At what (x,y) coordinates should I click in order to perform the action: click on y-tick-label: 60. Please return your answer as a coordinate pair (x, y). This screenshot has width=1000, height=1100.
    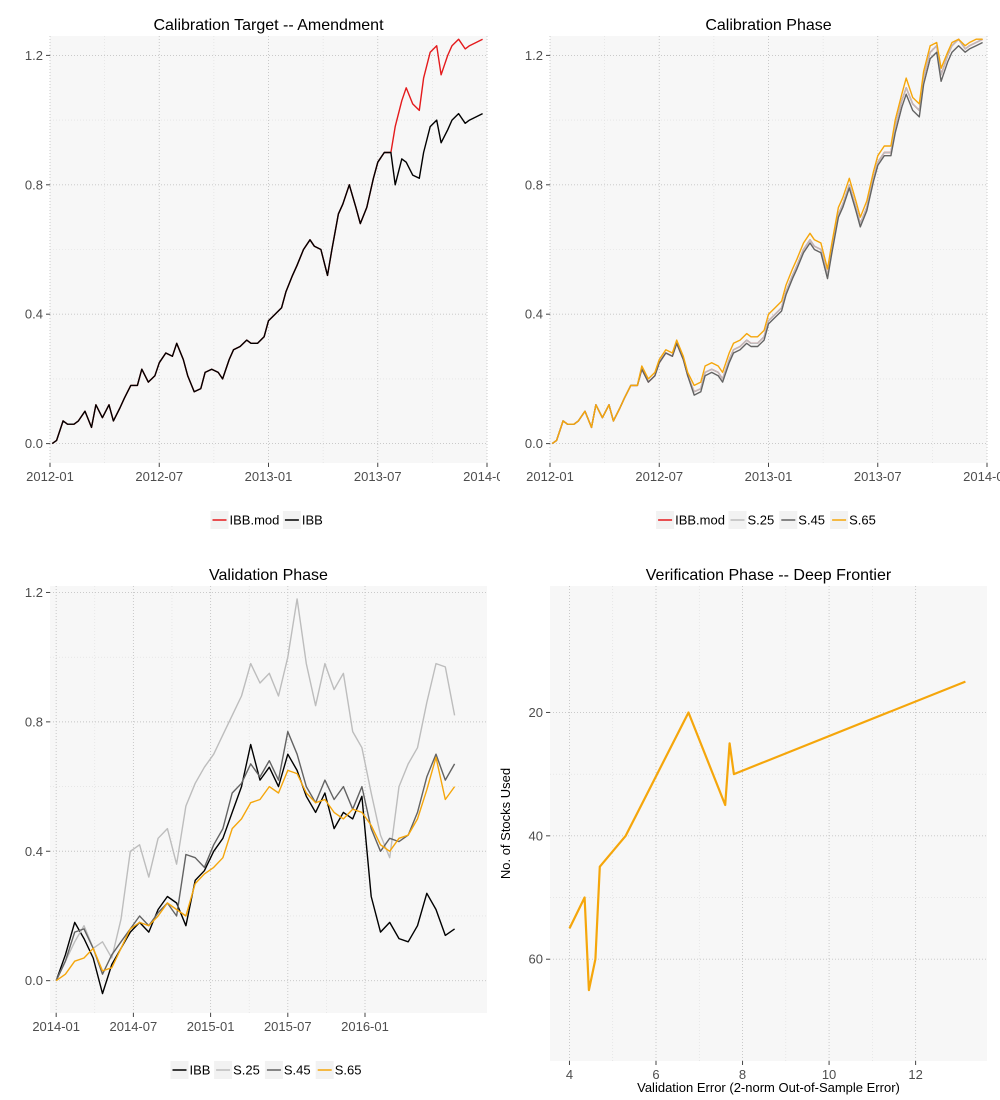
    Looking at the image, I should click on (536, 959).